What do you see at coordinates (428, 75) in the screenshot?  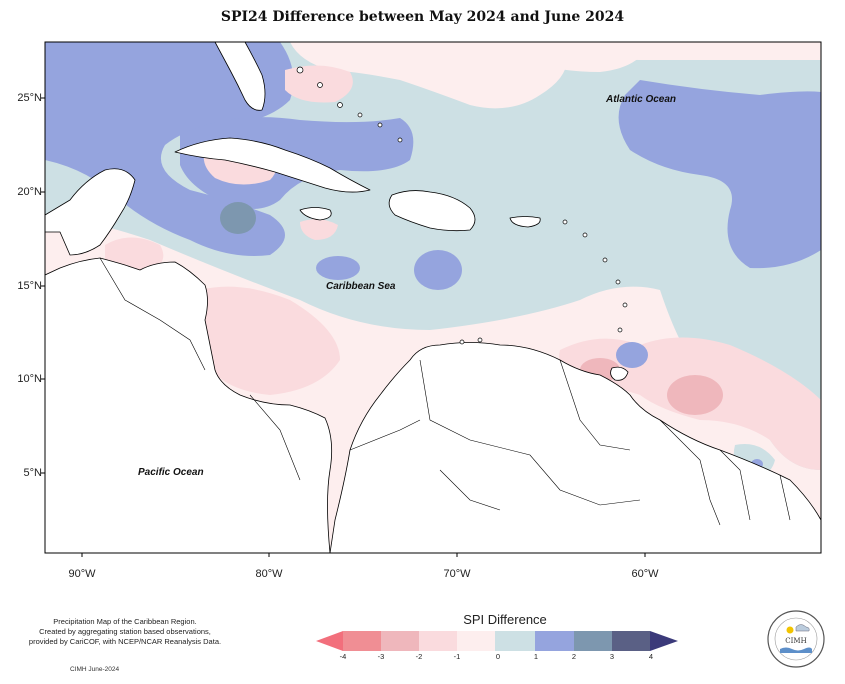 I see `field-pink-top` at bounding box center [428, 75].